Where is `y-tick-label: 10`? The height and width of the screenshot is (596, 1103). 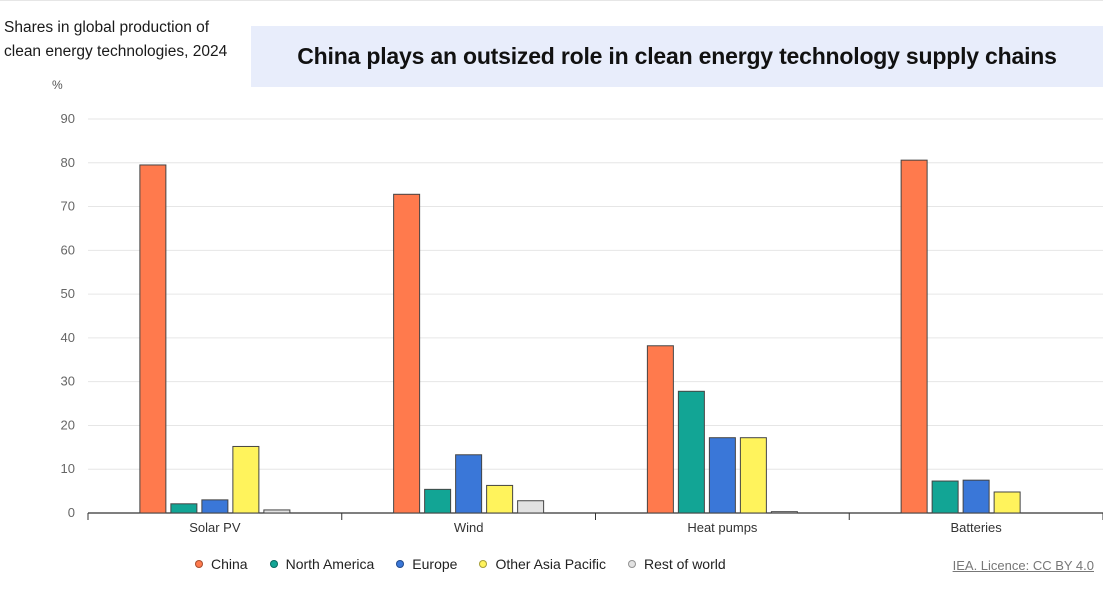 y-tick-label: 10 is located at coordinates (68, 468).